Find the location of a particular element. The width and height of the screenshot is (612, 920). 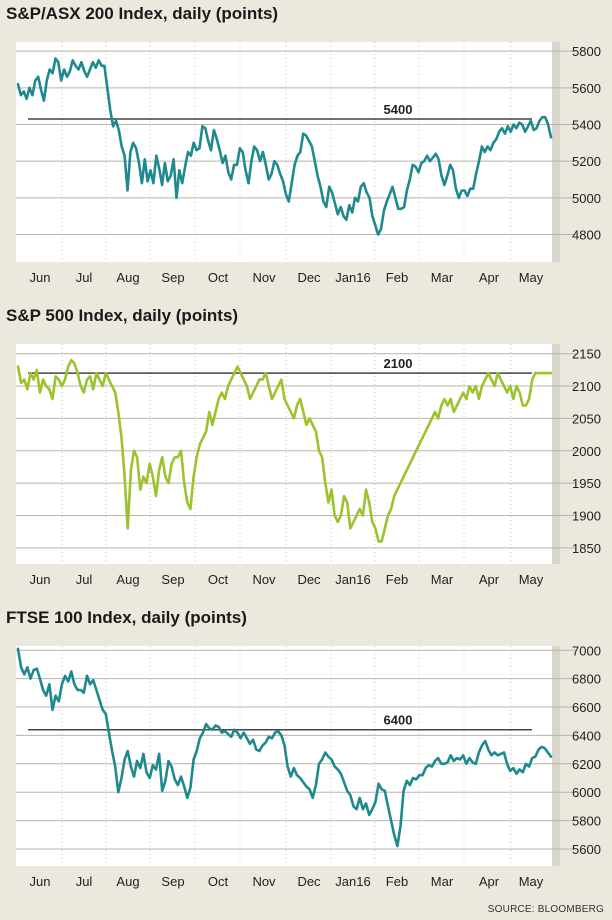

reference-line-label: 2100 is located at coordinates (398, 363).